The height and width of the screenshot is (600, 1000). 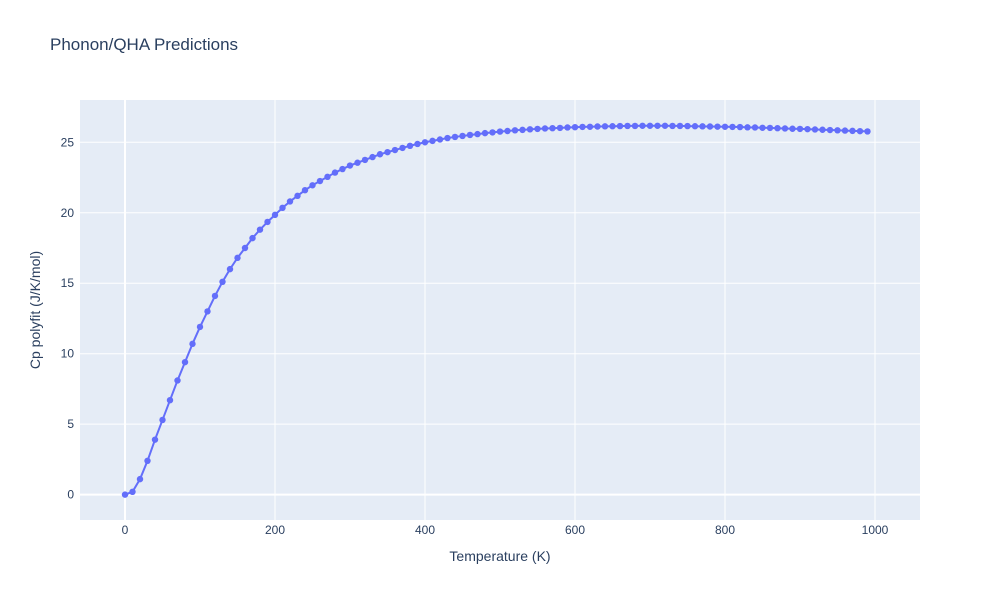 What do you see at coordinates (725, 530) in the screenshot?
I see `x-tick-label: 800` at bounding box center [725, 530].